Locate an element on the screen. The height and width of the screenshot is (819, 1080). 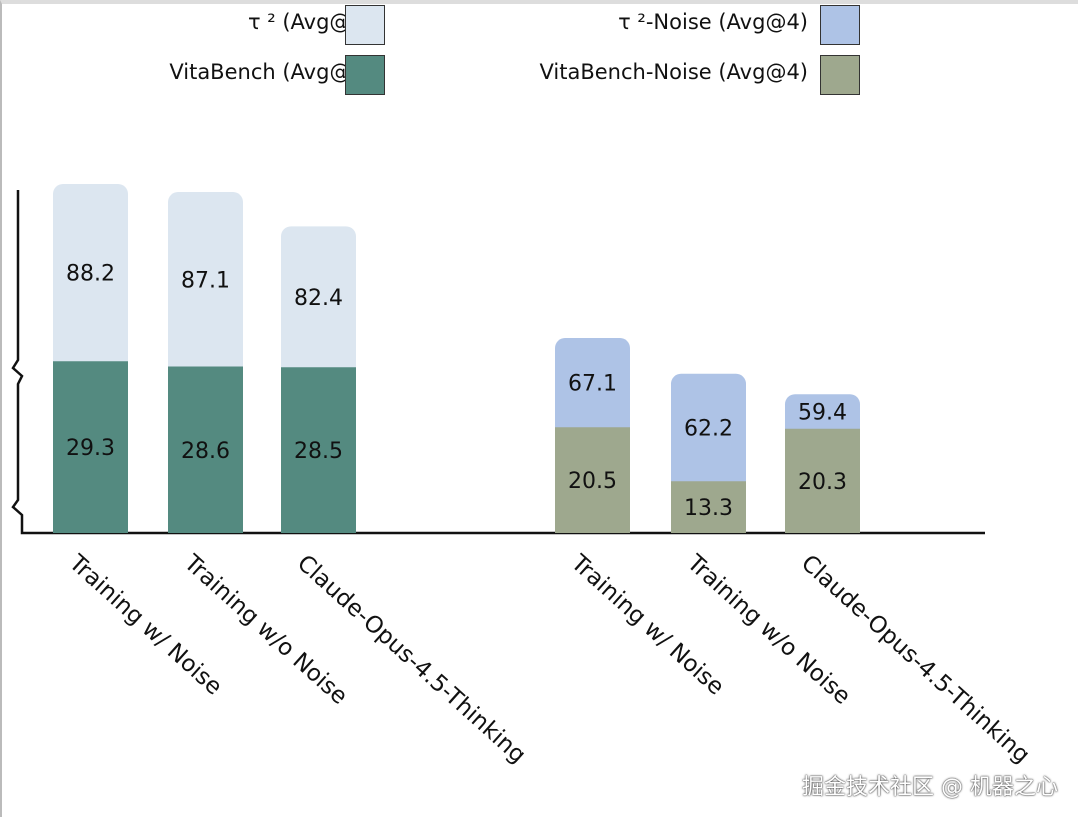
watermark: 掘金技术社区 @ 机器之心 is located at coordinates (930, 787).